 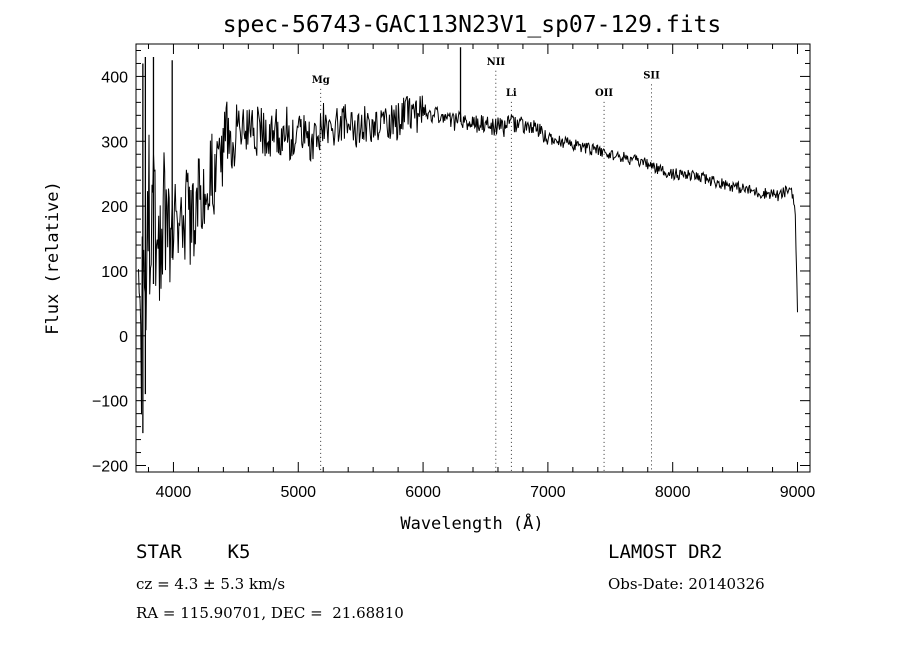 What do you see at coordinates (114, 77) in the screenshot?
I see `y-tick-label: 400` at bounding box center [114, 77].